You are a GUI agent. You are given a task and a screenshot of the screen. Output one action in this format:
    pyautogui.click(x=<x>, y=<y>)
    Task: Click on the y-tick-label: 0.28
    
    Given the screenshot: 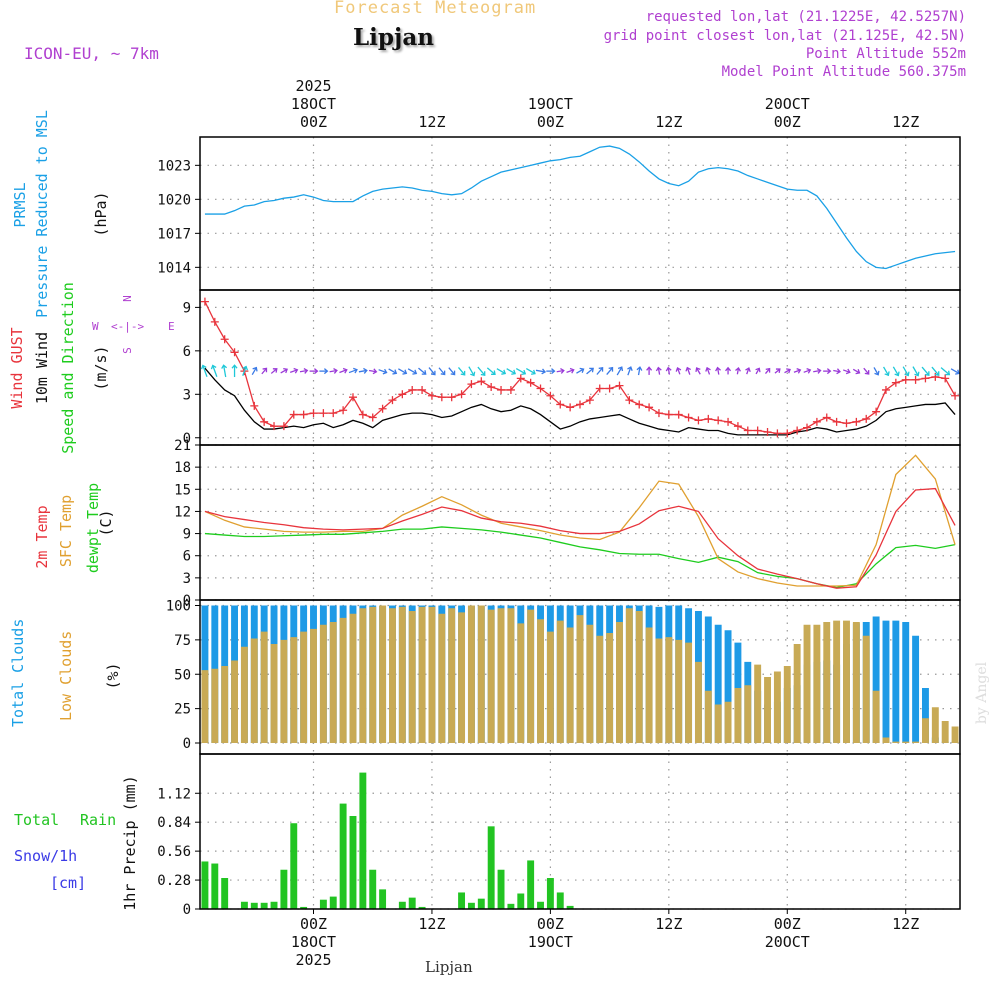 What is the action you would take?
    pyautogui.click(x=174, y=881)
    